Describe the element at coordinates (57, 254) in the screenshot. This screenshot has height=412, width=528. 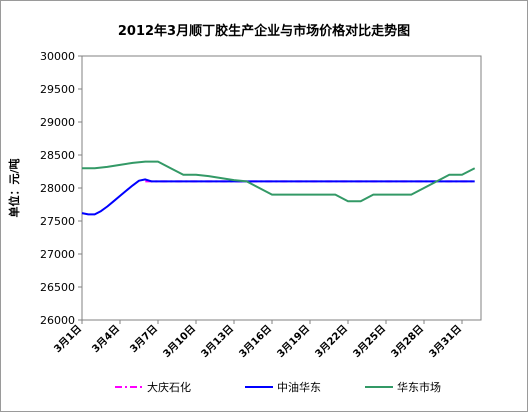
I see `y-tick-label: 27000` at that location.